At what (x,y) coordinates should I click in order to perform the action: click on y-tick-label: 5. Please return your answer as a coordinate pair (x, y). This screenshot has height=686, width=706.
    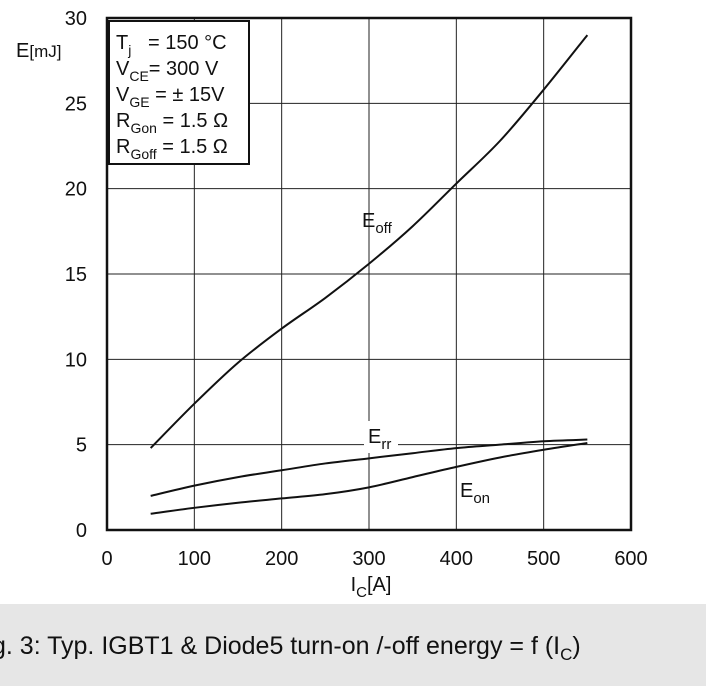
    Looking at the image, I should click on (81, 446).